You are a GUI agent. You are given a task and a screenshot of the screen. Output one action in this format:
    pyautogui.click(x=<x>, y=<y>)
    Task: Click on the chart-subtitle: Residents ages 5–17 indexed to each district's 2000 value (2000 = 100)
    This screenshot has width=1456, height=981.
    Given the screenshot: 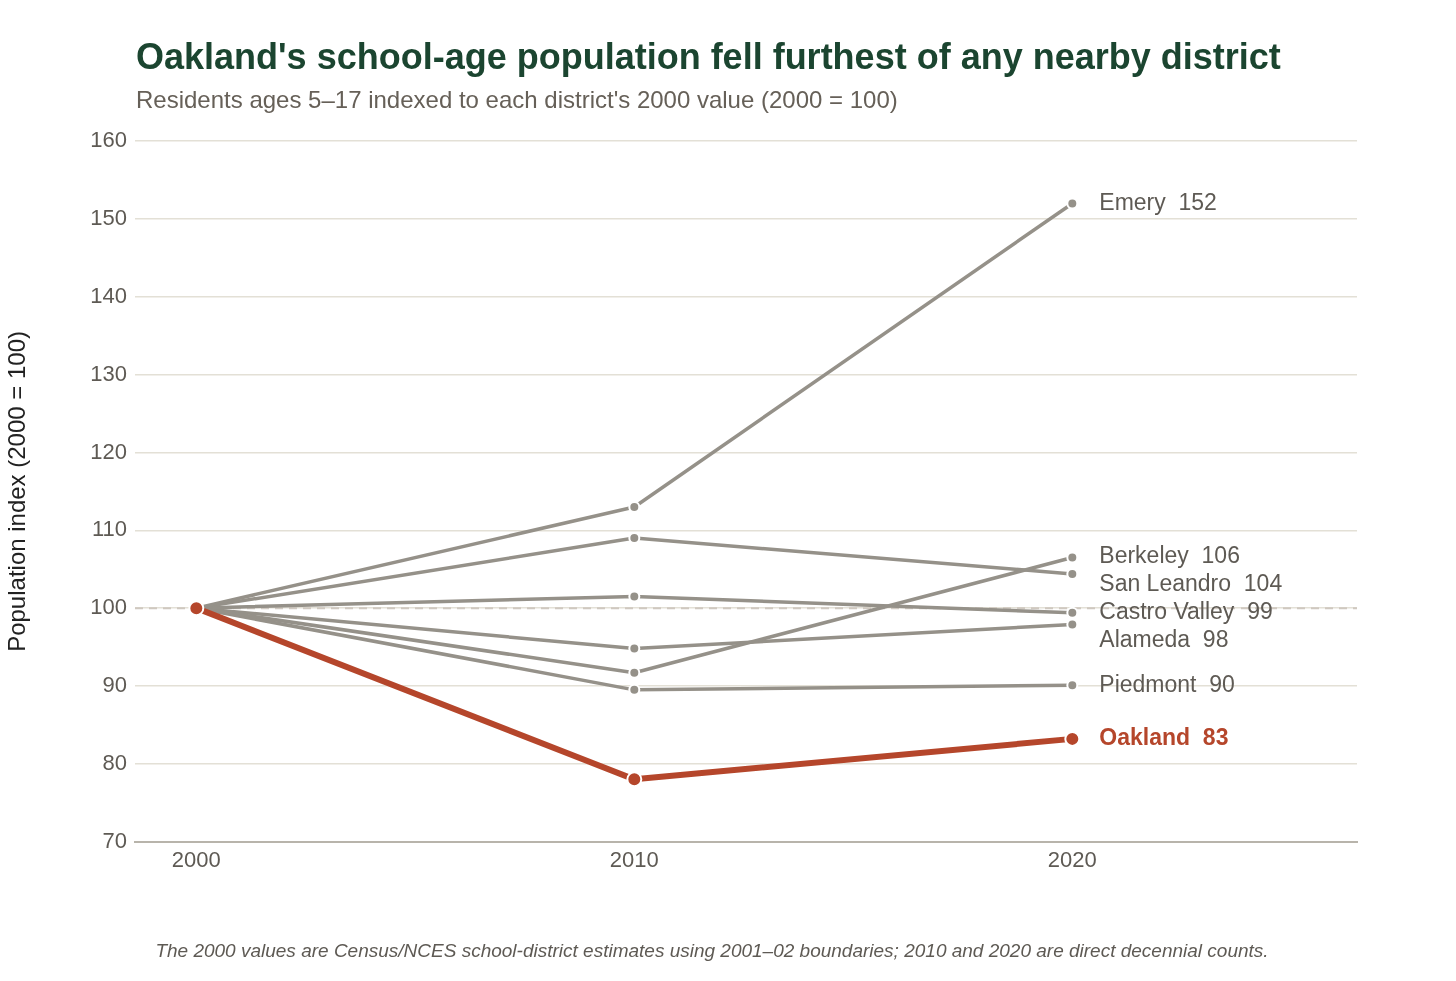 What is the action you would take?
    pyautogui.click(x=517, y=100)
    